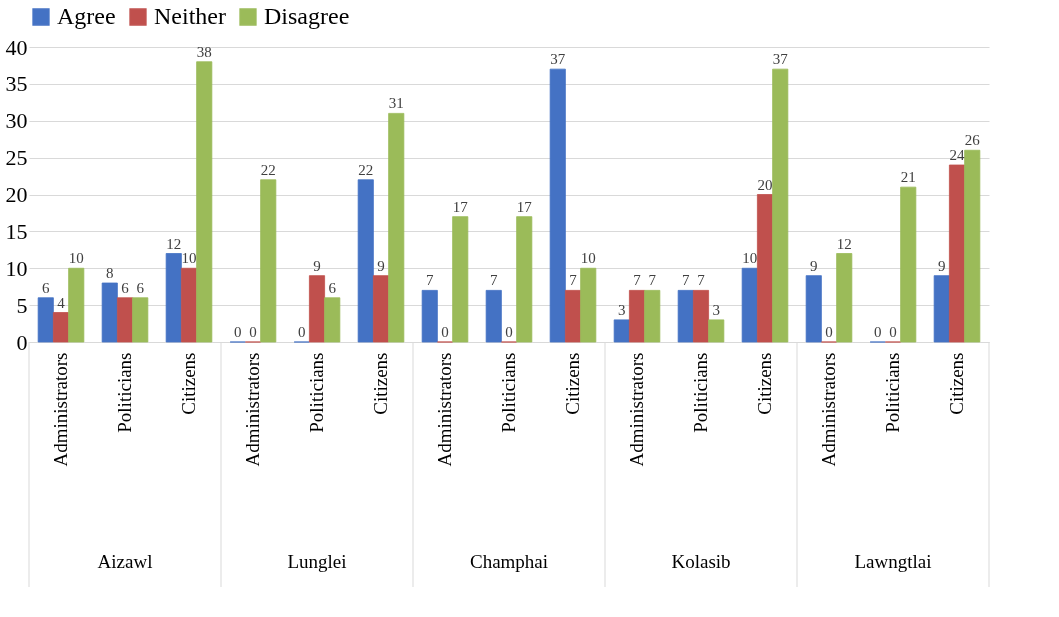 The width and height of the screenshot is (1059, 617). What do you see at coordinates (61, 302) in the screenshot?
I see `data-label: 4` at bounding box center [61, 302].